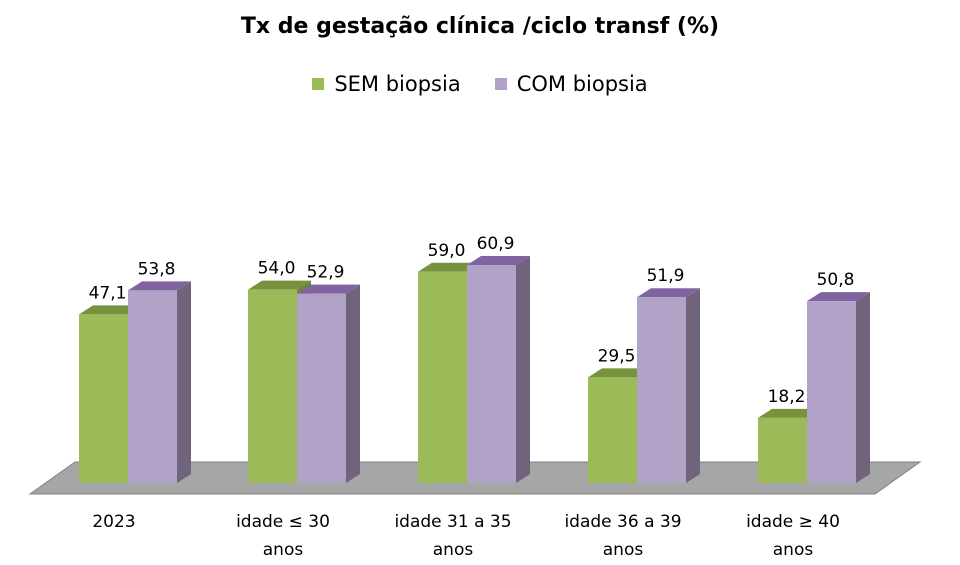 Image resolution: width=960 pixels, height=565 pixels. I want to click on x-tick-label-0-0: 2023, so click(113, 522).